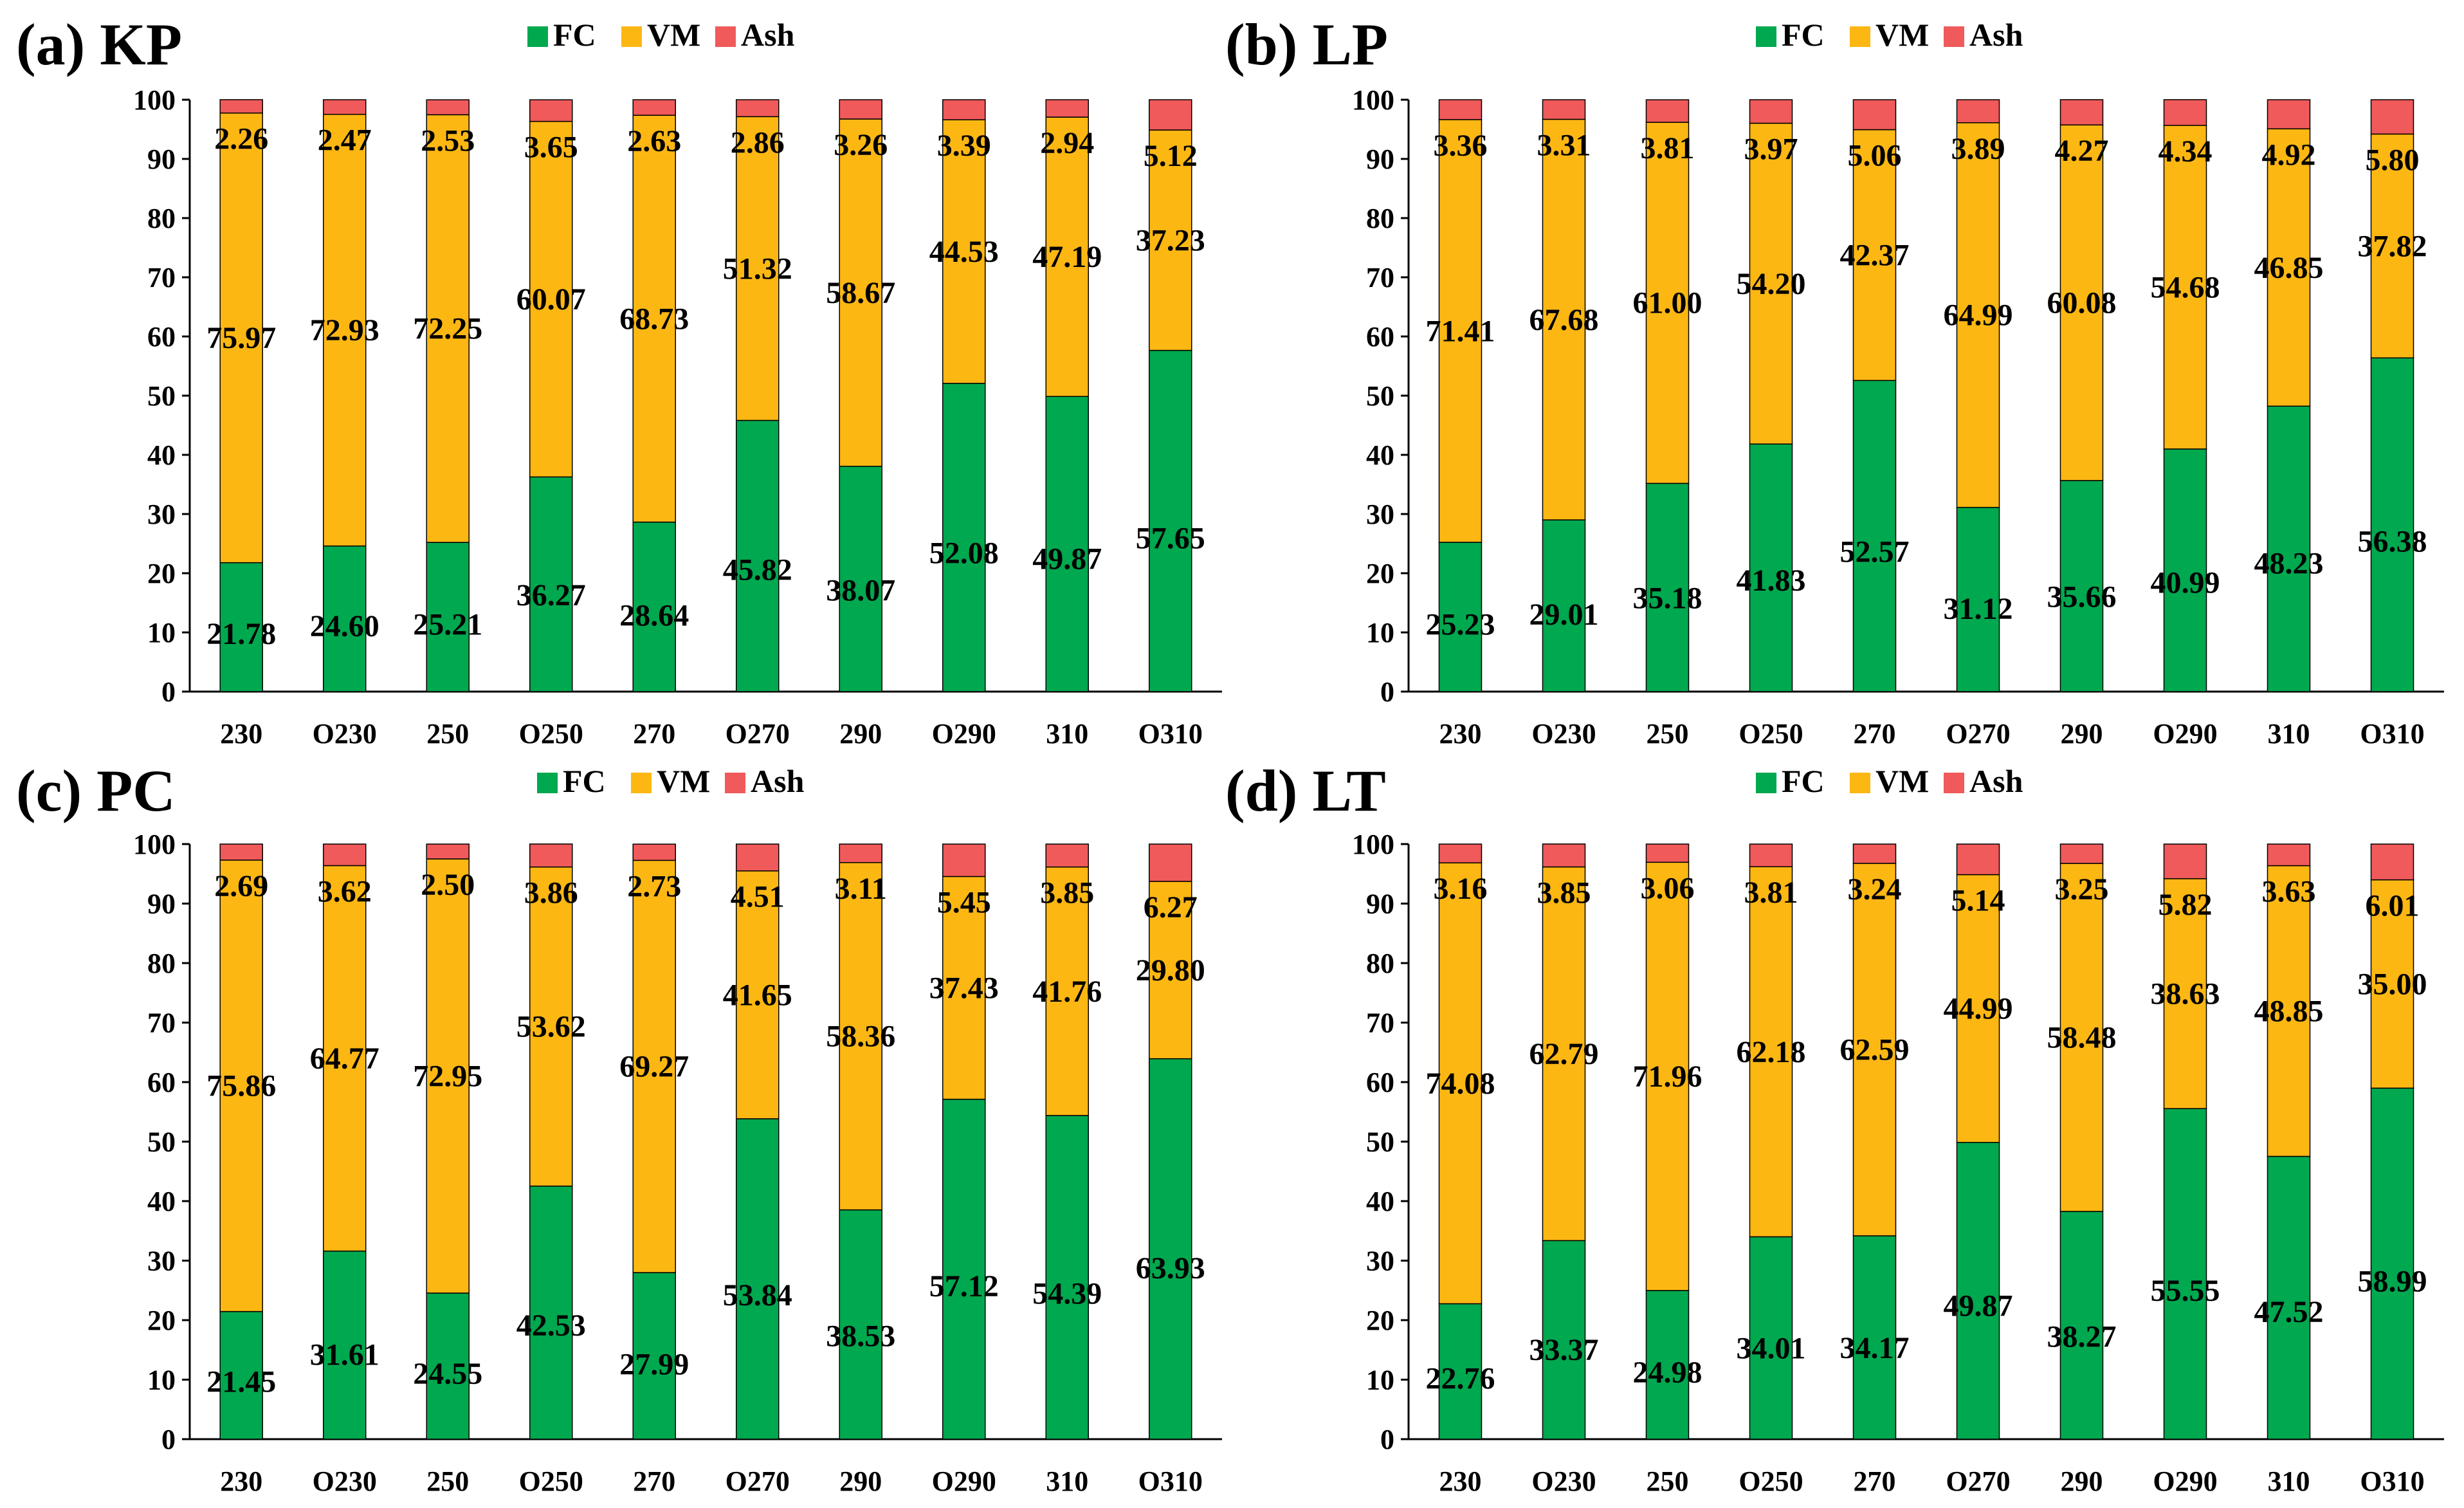  I want to click on data-label-ash-o310: 6.01, so click(2393, 906).